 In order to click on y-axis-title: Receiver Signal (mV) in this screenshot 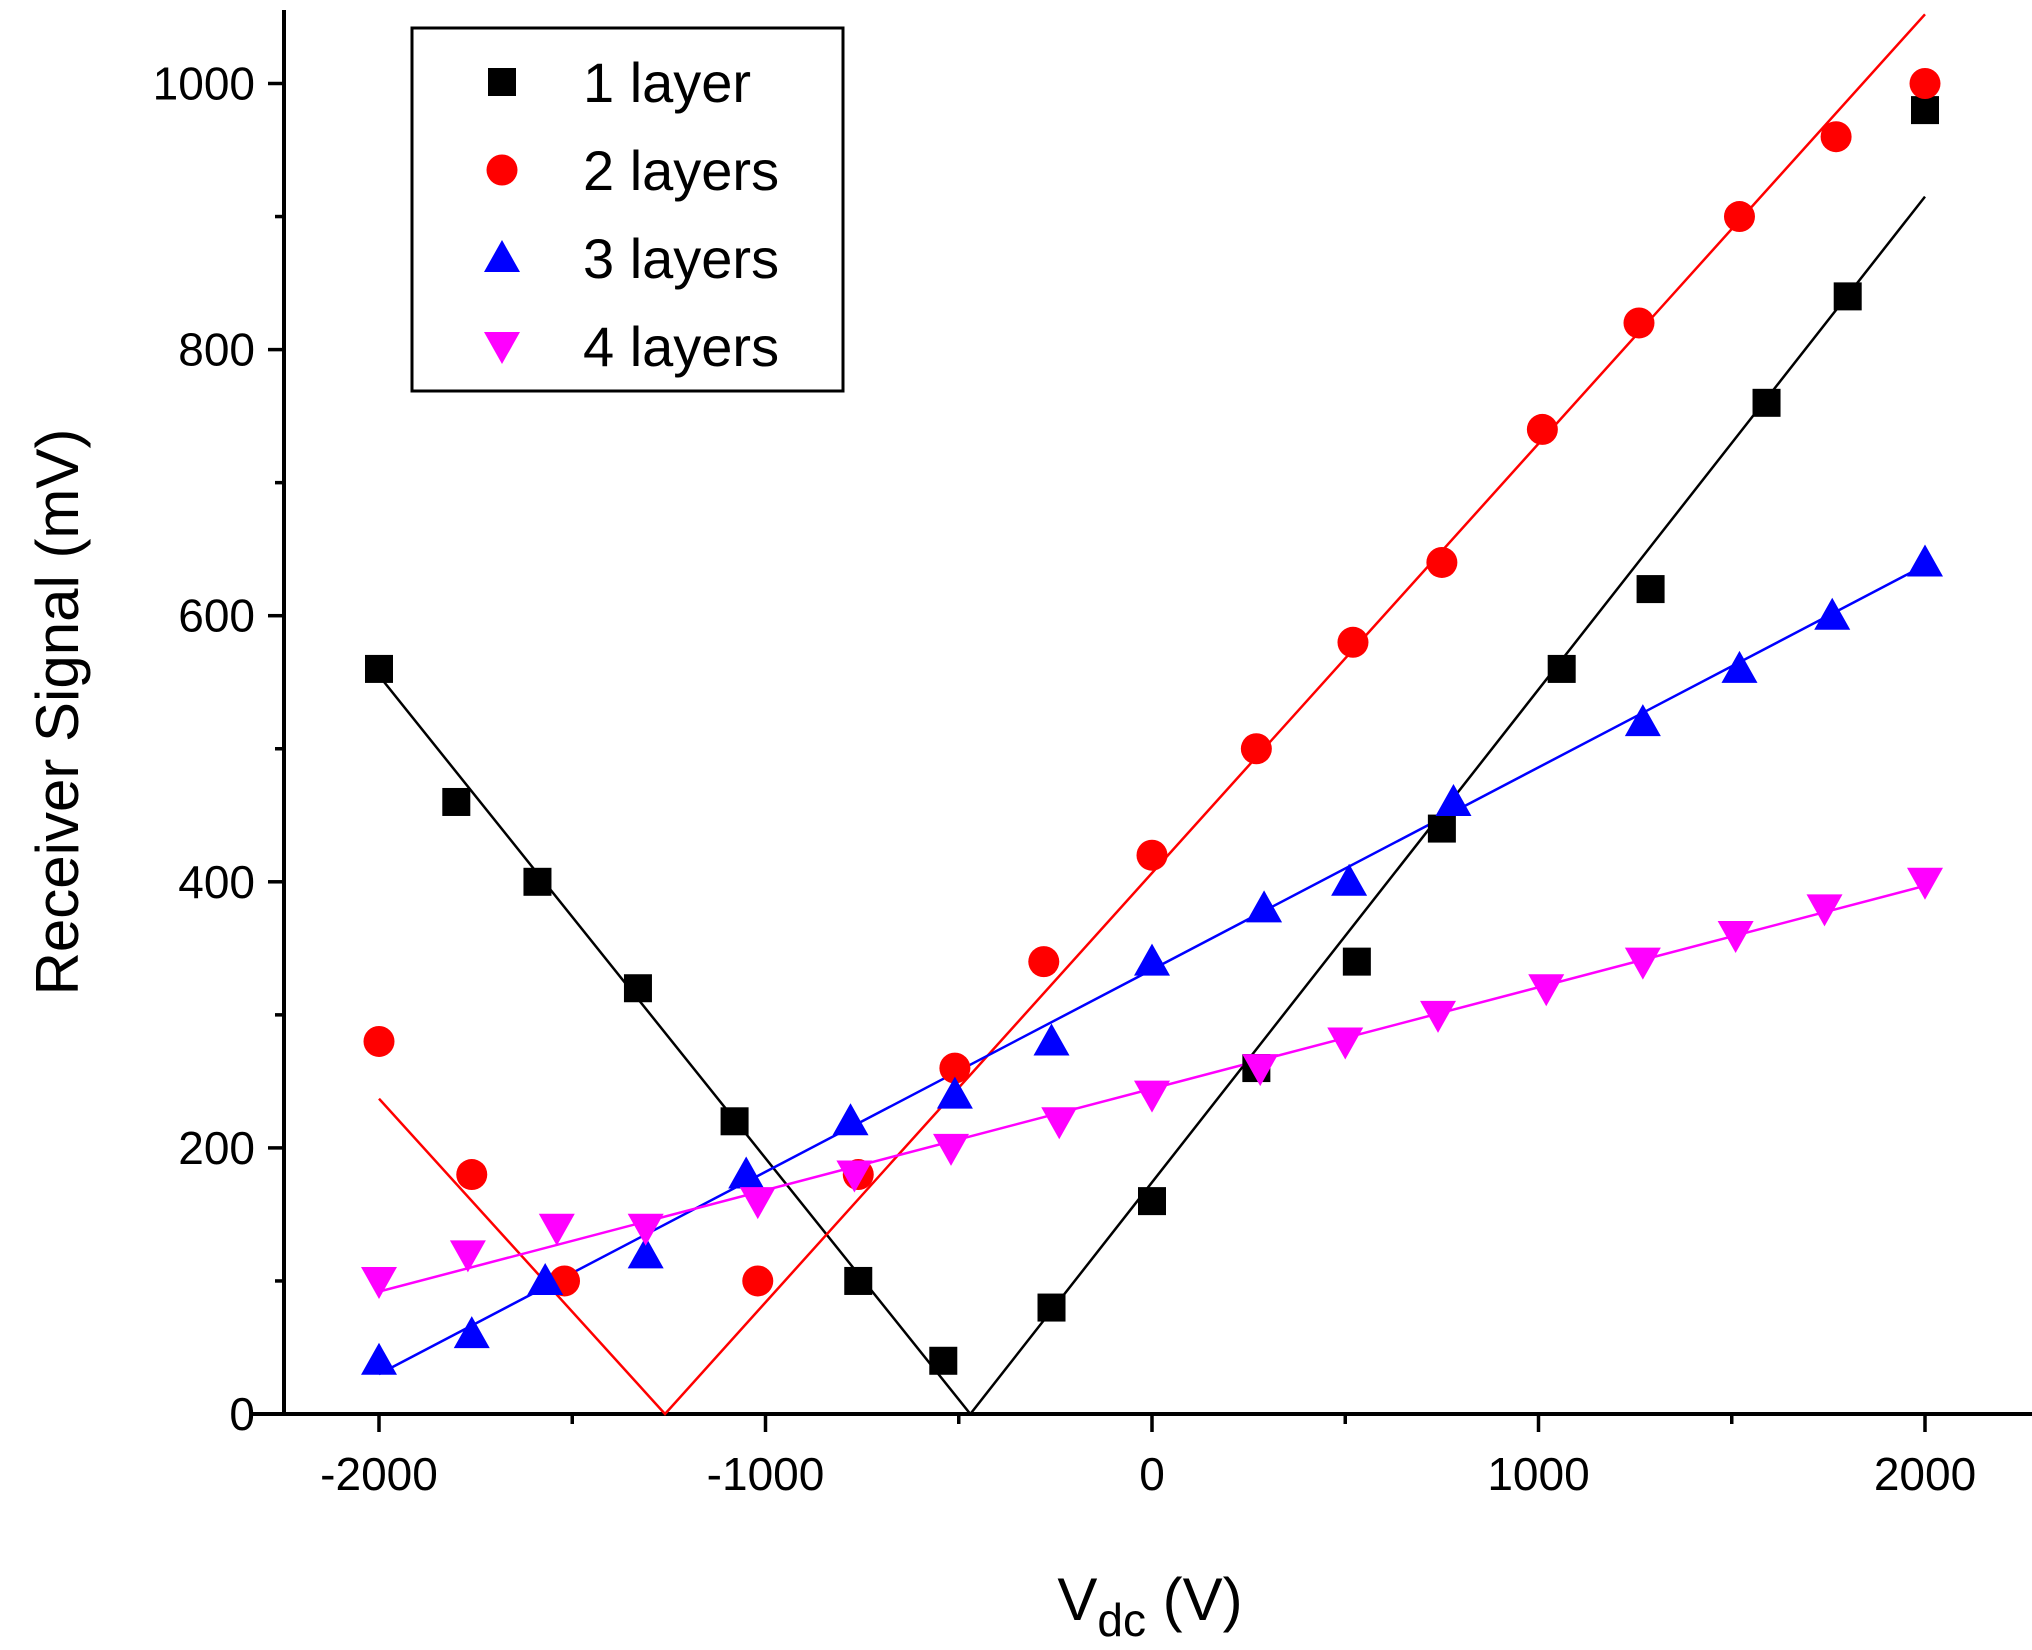, I will do `click(57, 712)`.